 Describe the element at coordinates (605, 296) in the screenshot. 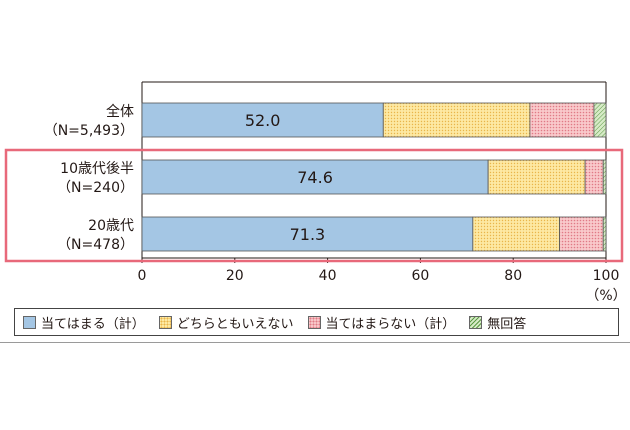

I see `x-axis-unit: （%）` at that location.